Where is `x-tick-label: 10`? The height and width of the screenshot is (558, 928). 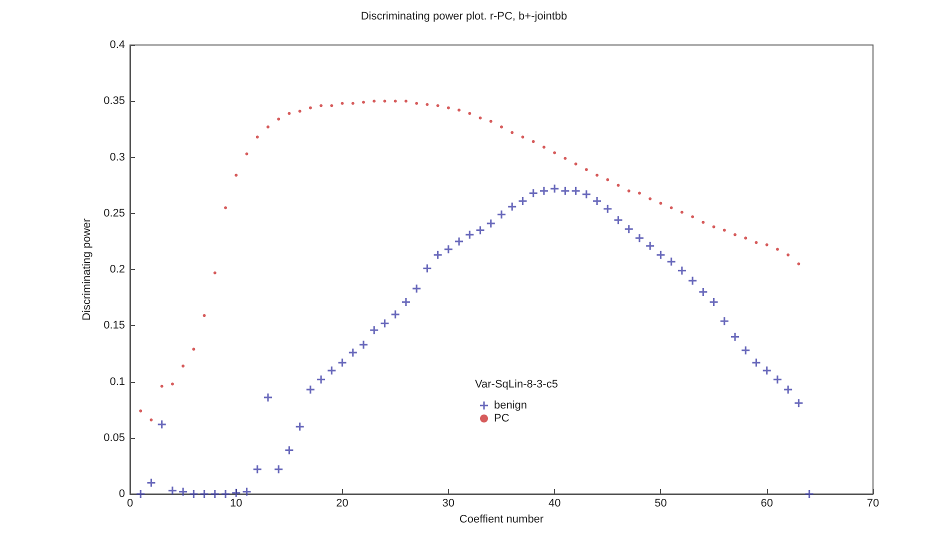
x-tick-label: 10 is located at coordinates (236, 504).